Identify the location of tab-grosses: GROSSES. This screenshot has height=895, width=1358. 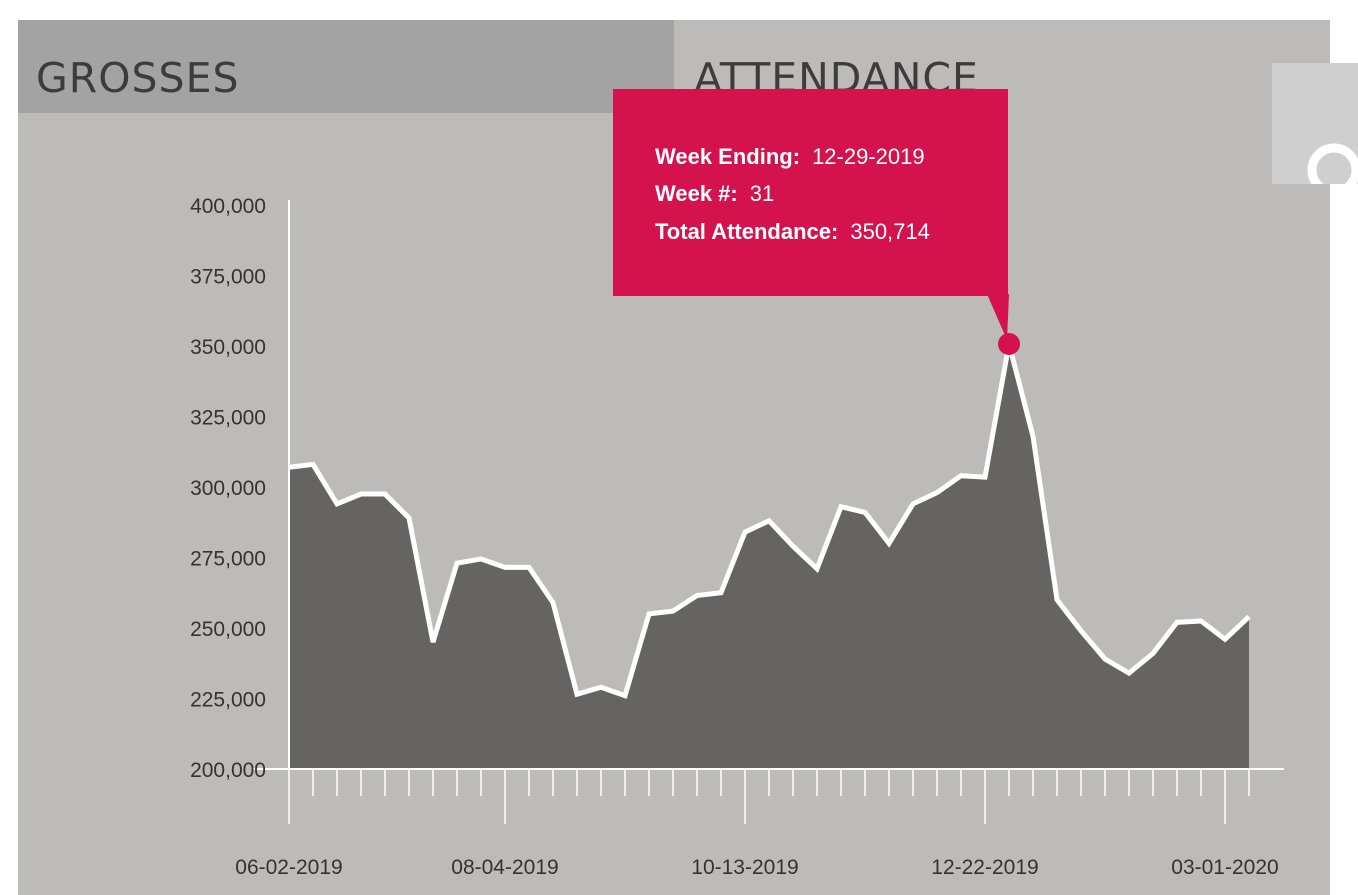
(346, 66).